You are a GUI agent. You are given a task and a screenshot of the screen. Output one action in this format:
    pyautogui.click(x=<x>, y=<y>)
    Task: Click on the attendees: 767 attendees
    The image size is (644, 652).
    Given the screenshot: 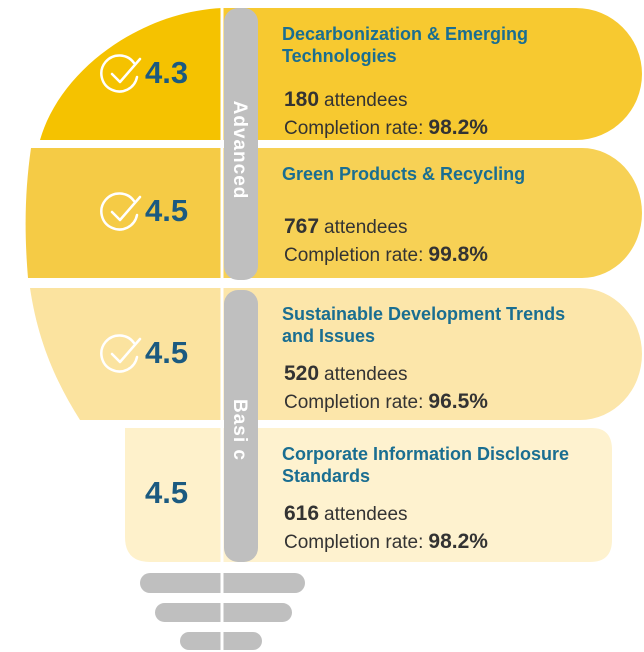 What is the action you would take?
    pyautogui.click(x=346, y=226)
    